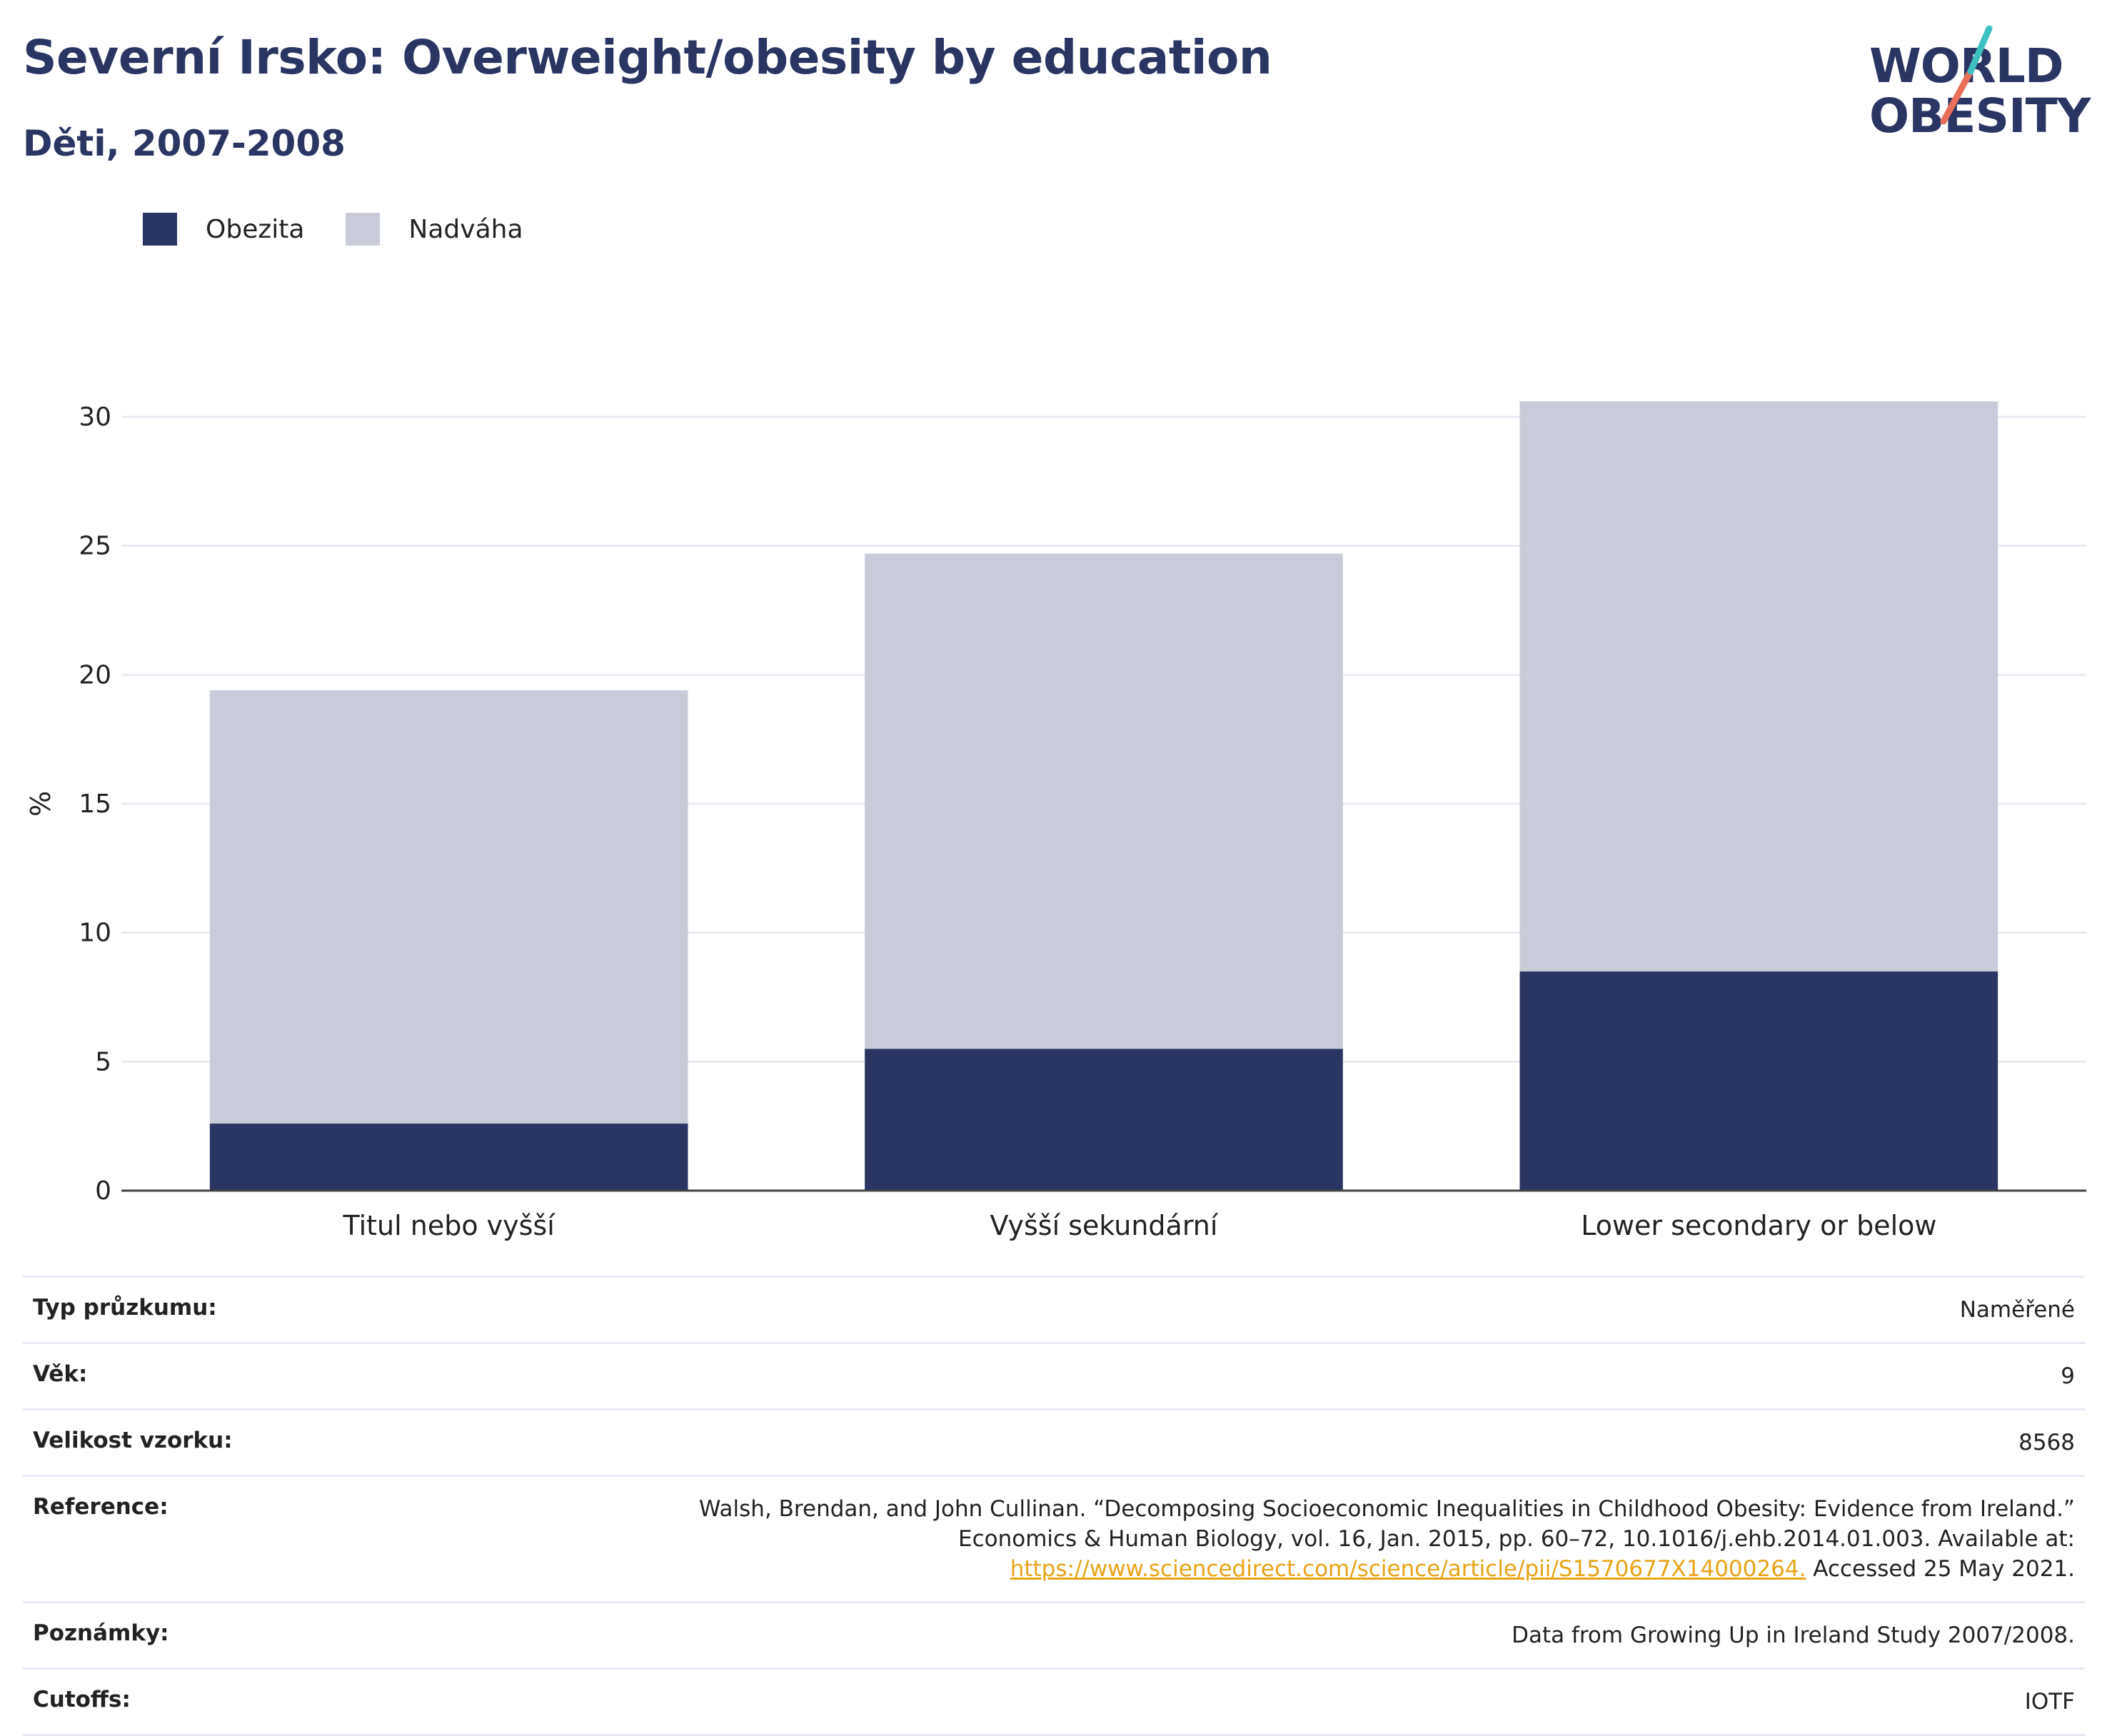  What do you see at coordinates (40, 804) in the screenshot?
I see `y-axis-title: %` at bounding box center [40, 804].